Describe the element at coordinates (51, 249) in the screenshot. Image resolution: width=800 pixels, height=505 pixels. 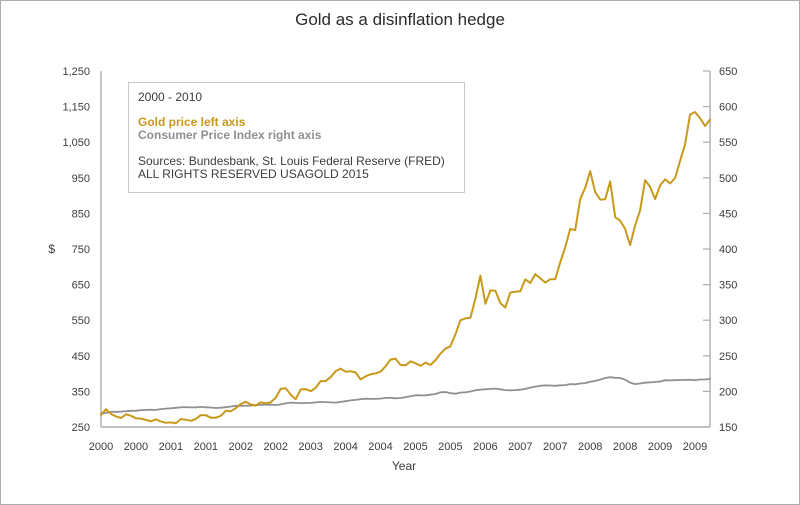
I see `left-axis-unit-label: $` at that location.